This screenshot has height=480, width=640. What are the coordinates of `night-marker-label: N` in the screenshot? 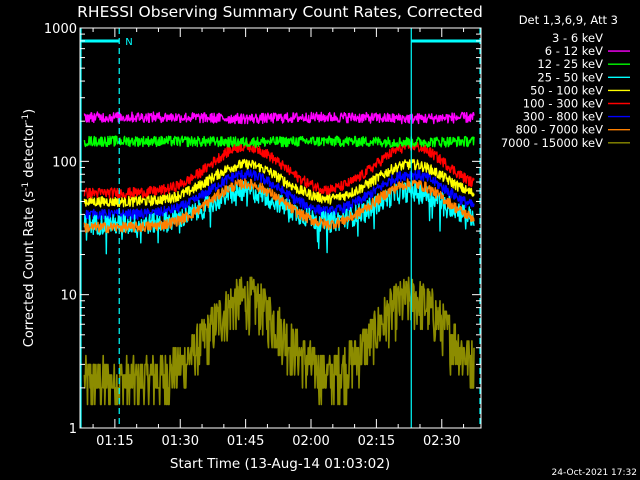 It's located at (128, 42).